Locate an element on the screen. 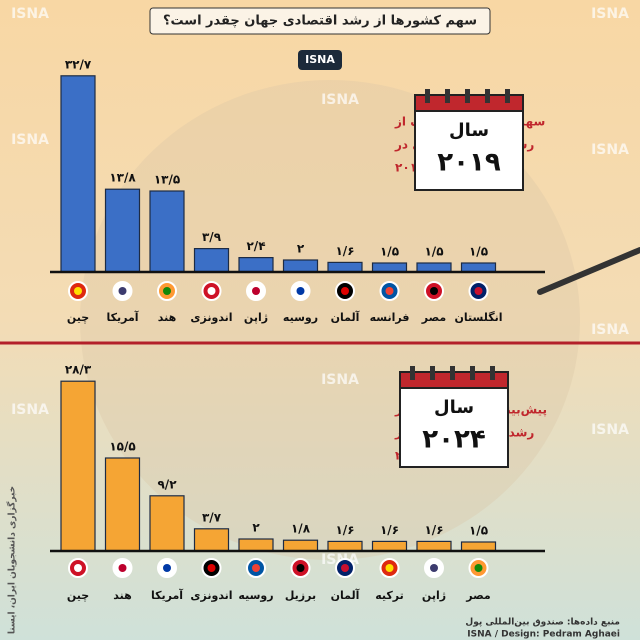 The width and height of the screenshot is (640, 640). value-label: ۹/۲ is located at coordinates (167, 484).